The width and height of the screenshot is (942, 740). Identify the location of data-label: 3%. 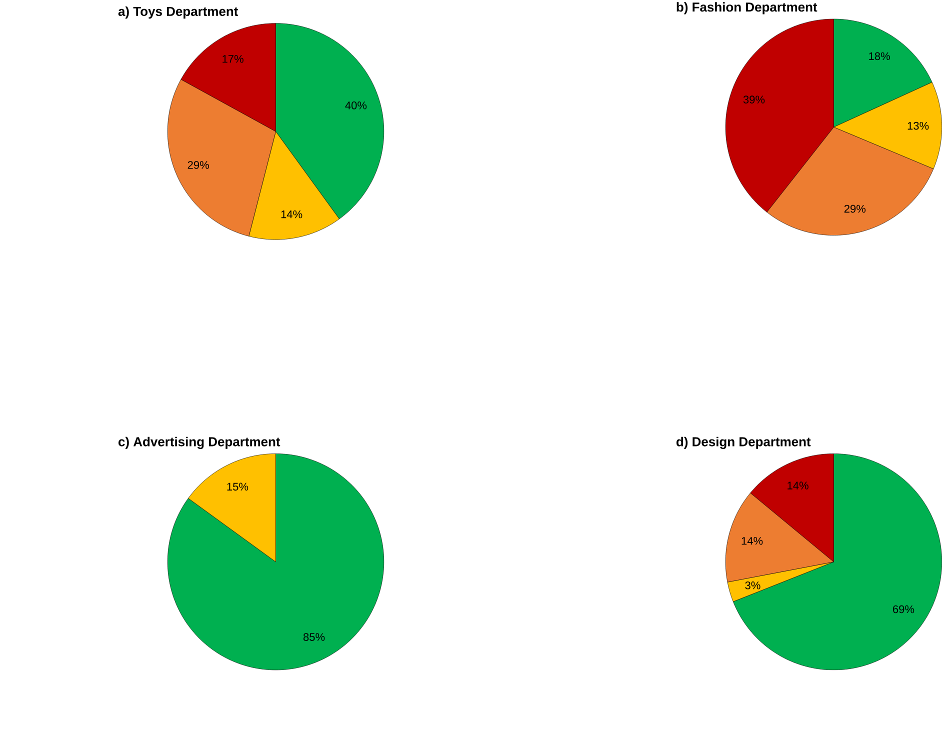
(752, 585).